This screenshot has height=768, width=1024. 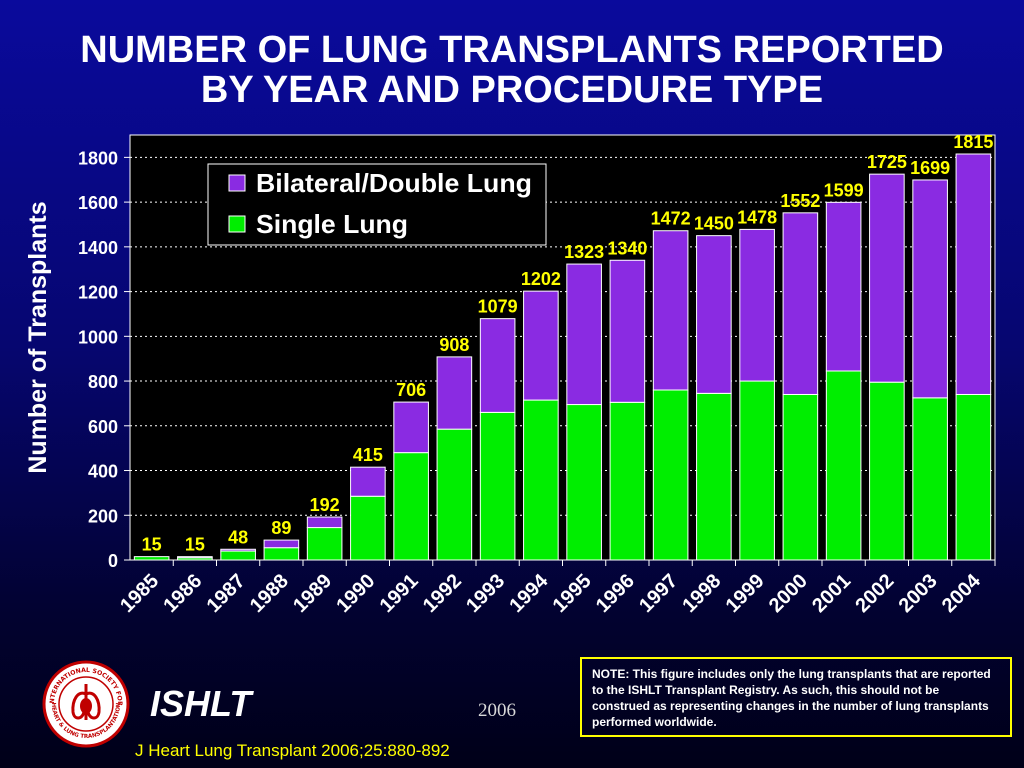 What do you see at coordinates (103, 427) in the screenshot?
I see `y-tick-label: 600` at bounding box center [103, 427].